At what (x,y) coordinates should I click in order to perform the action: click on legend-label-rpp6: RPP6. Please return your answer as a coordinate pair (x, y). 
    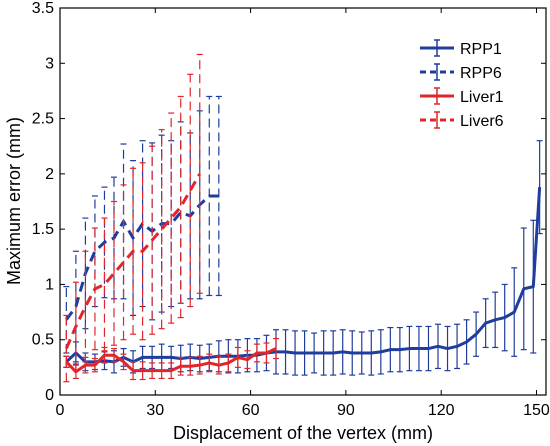
    Looking at the image, I should click on (481, 73).